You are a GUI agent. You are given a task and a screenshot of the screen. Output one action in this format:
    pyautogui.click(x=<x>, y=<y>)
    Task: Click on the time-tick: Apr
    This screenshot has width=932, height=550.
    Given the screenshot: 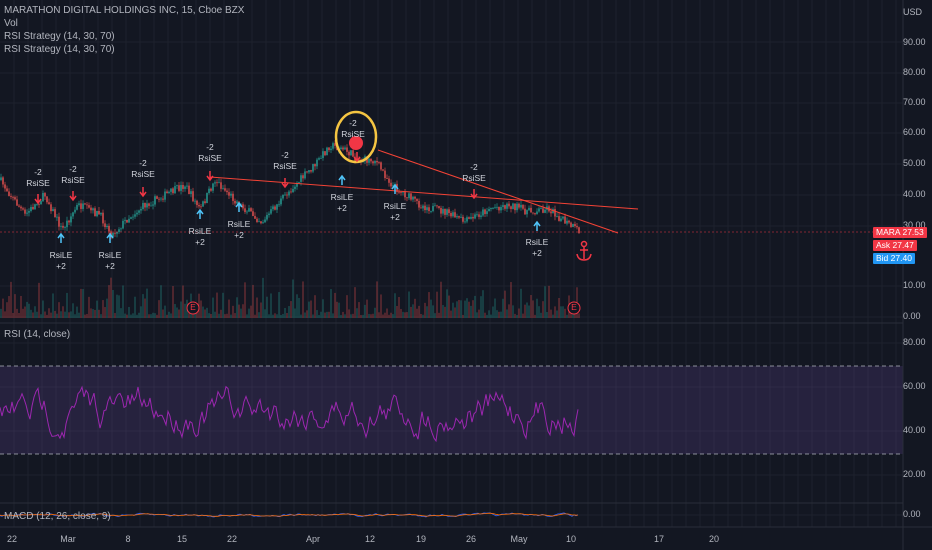 What is the action you would take?
    pyautogui.click(x=313, y=539)
    